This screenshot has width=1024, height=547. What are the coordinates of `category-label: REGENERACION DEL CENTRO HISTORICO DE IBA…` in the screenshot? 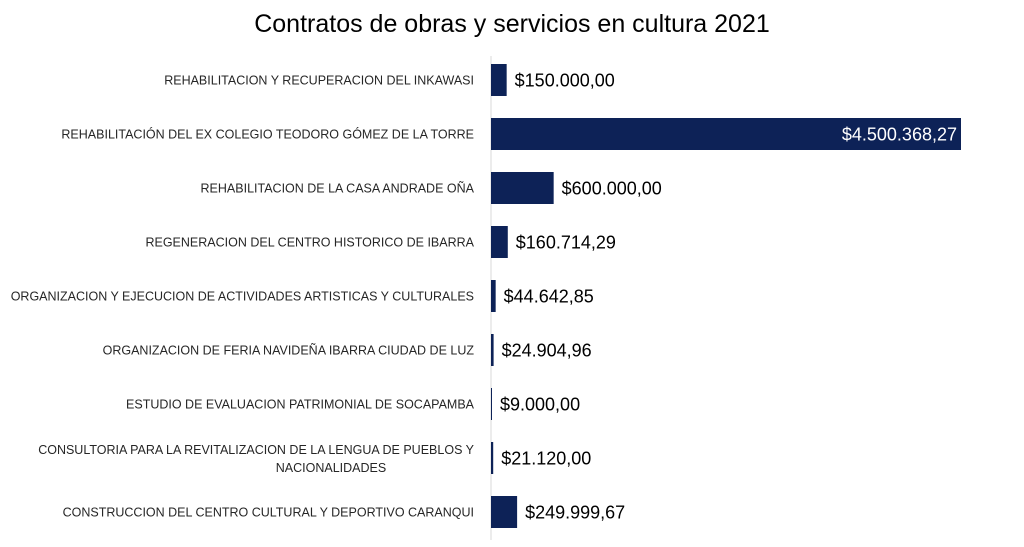 It's located at (309, 243).